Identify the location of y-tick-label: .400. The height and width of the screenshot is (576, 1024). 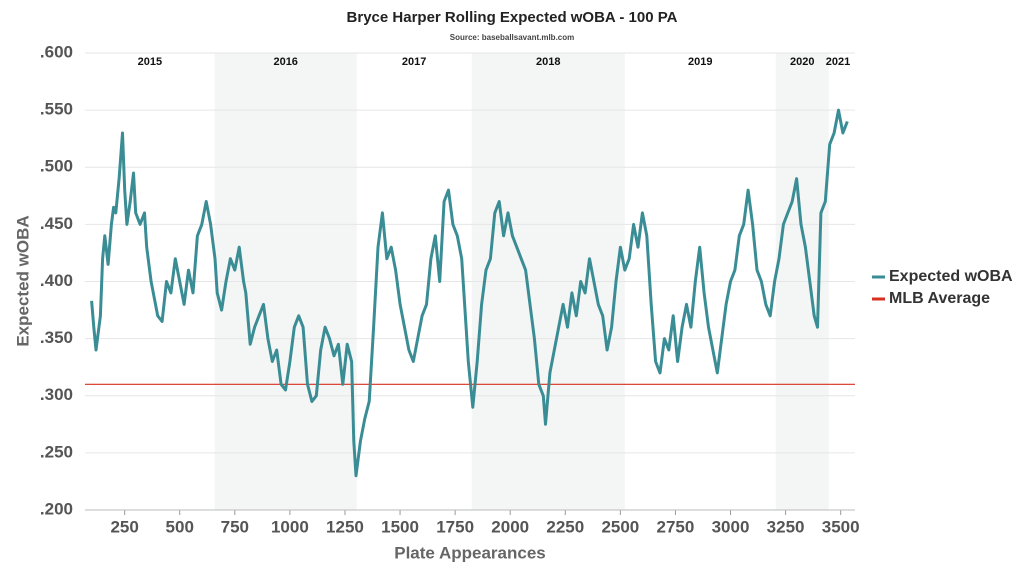
(56, 280).